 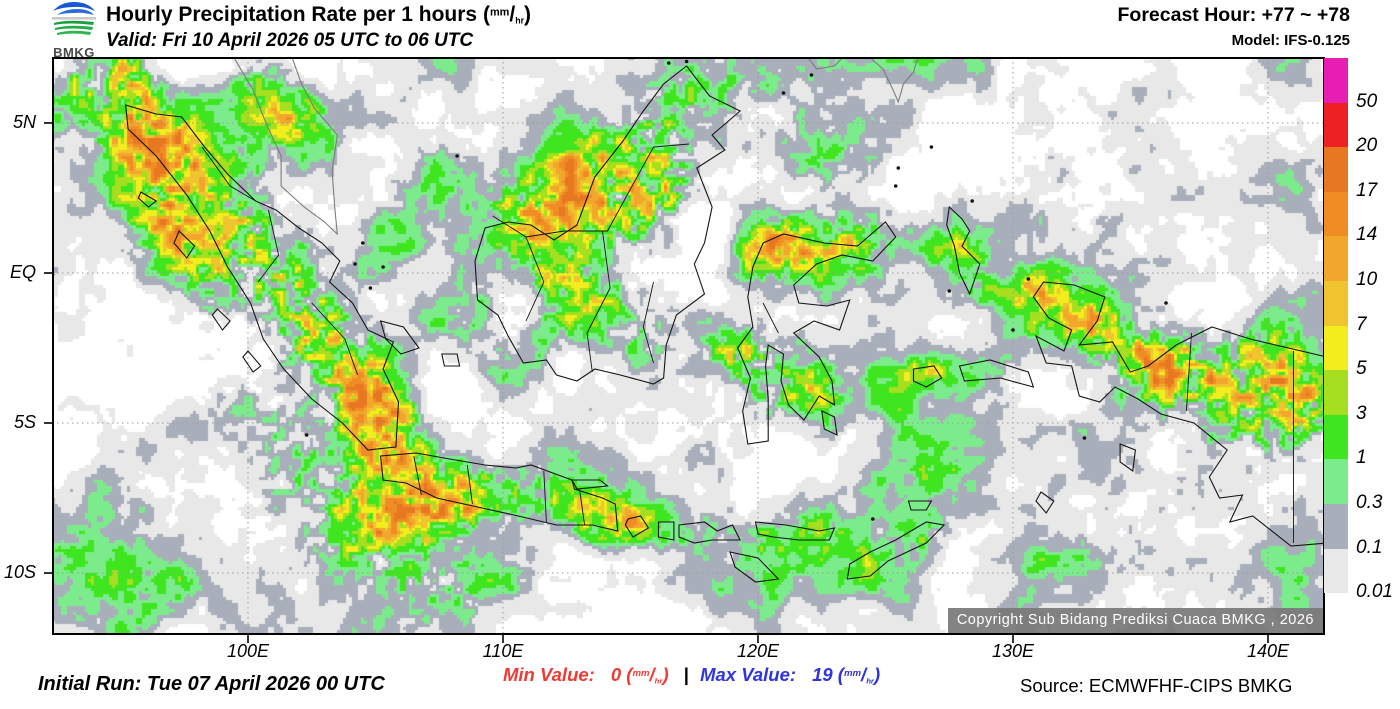 What do you see at coordinates (74, 52) in the screenshot?
I see `bmkg-logo-text: BMKG` at bounding box center [74, 52].